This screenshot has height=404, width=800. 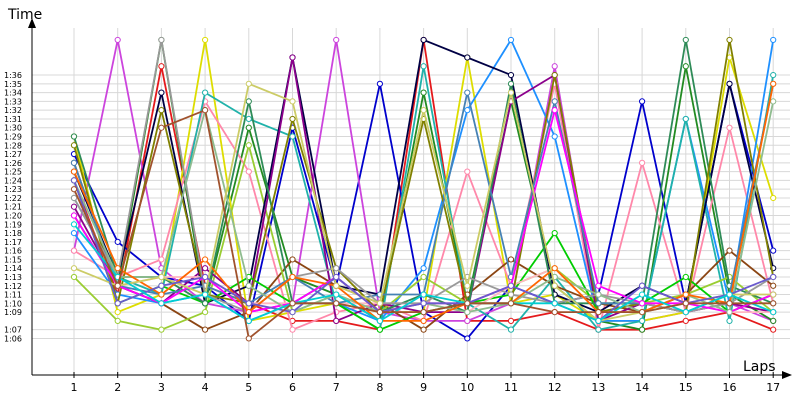 What do you see at coordinates (423, 387) in the screenshot?
I see `x-tick-label-8: 9` at bounding box center [423, 387].